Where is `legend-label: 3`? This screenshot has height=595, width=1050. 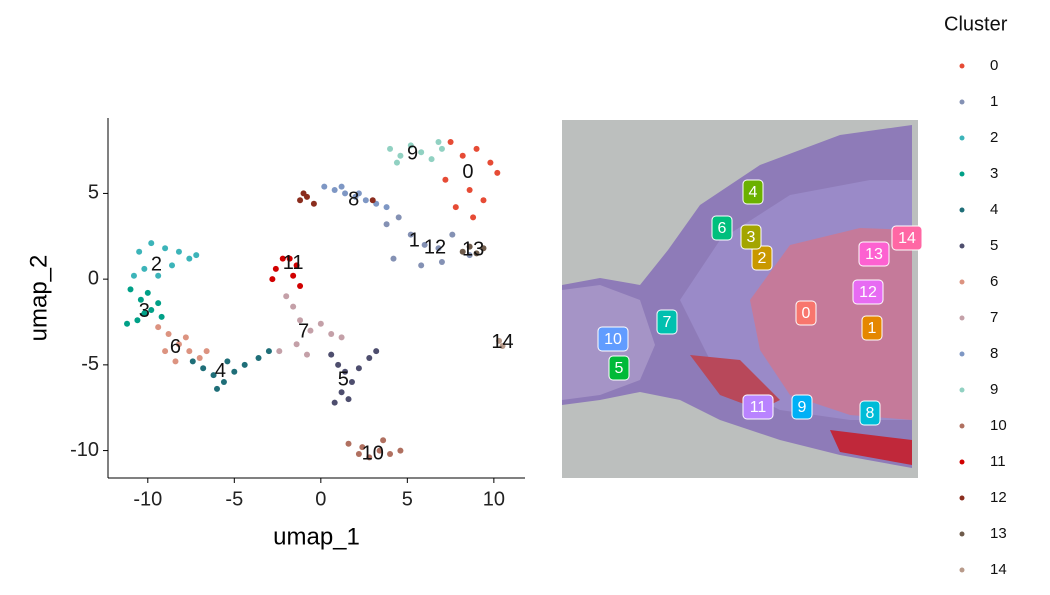
legend-label: 3 is located at coordinates (994, 173).